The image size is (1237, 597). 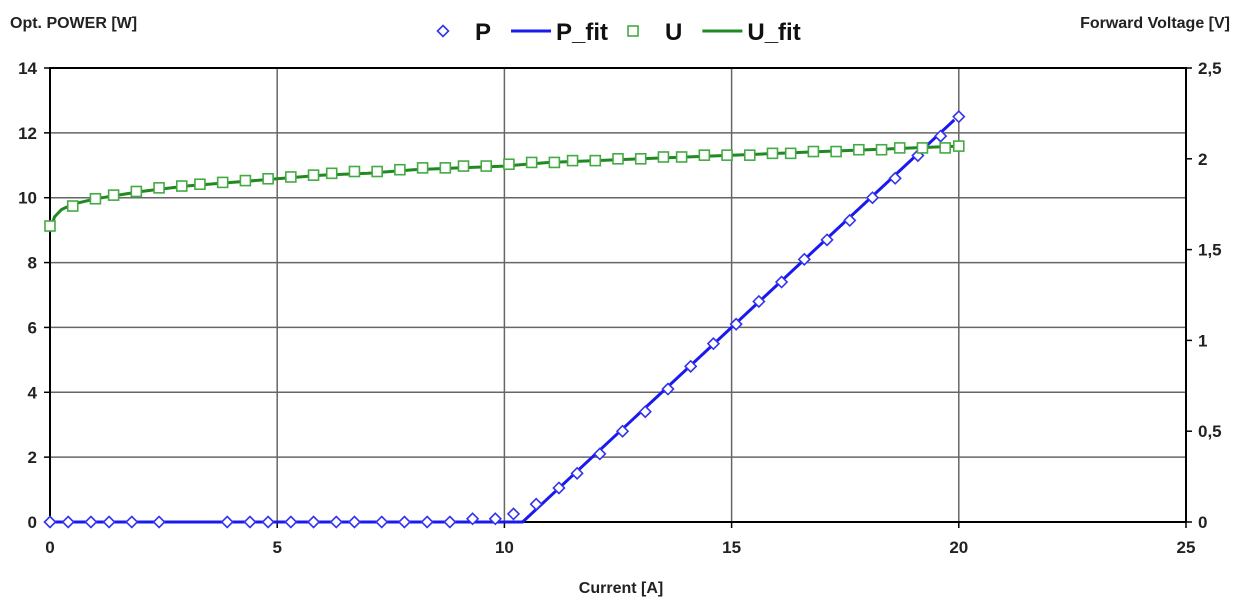 I want to click on right-tick-label: 0, so click(x=1202, y=522).